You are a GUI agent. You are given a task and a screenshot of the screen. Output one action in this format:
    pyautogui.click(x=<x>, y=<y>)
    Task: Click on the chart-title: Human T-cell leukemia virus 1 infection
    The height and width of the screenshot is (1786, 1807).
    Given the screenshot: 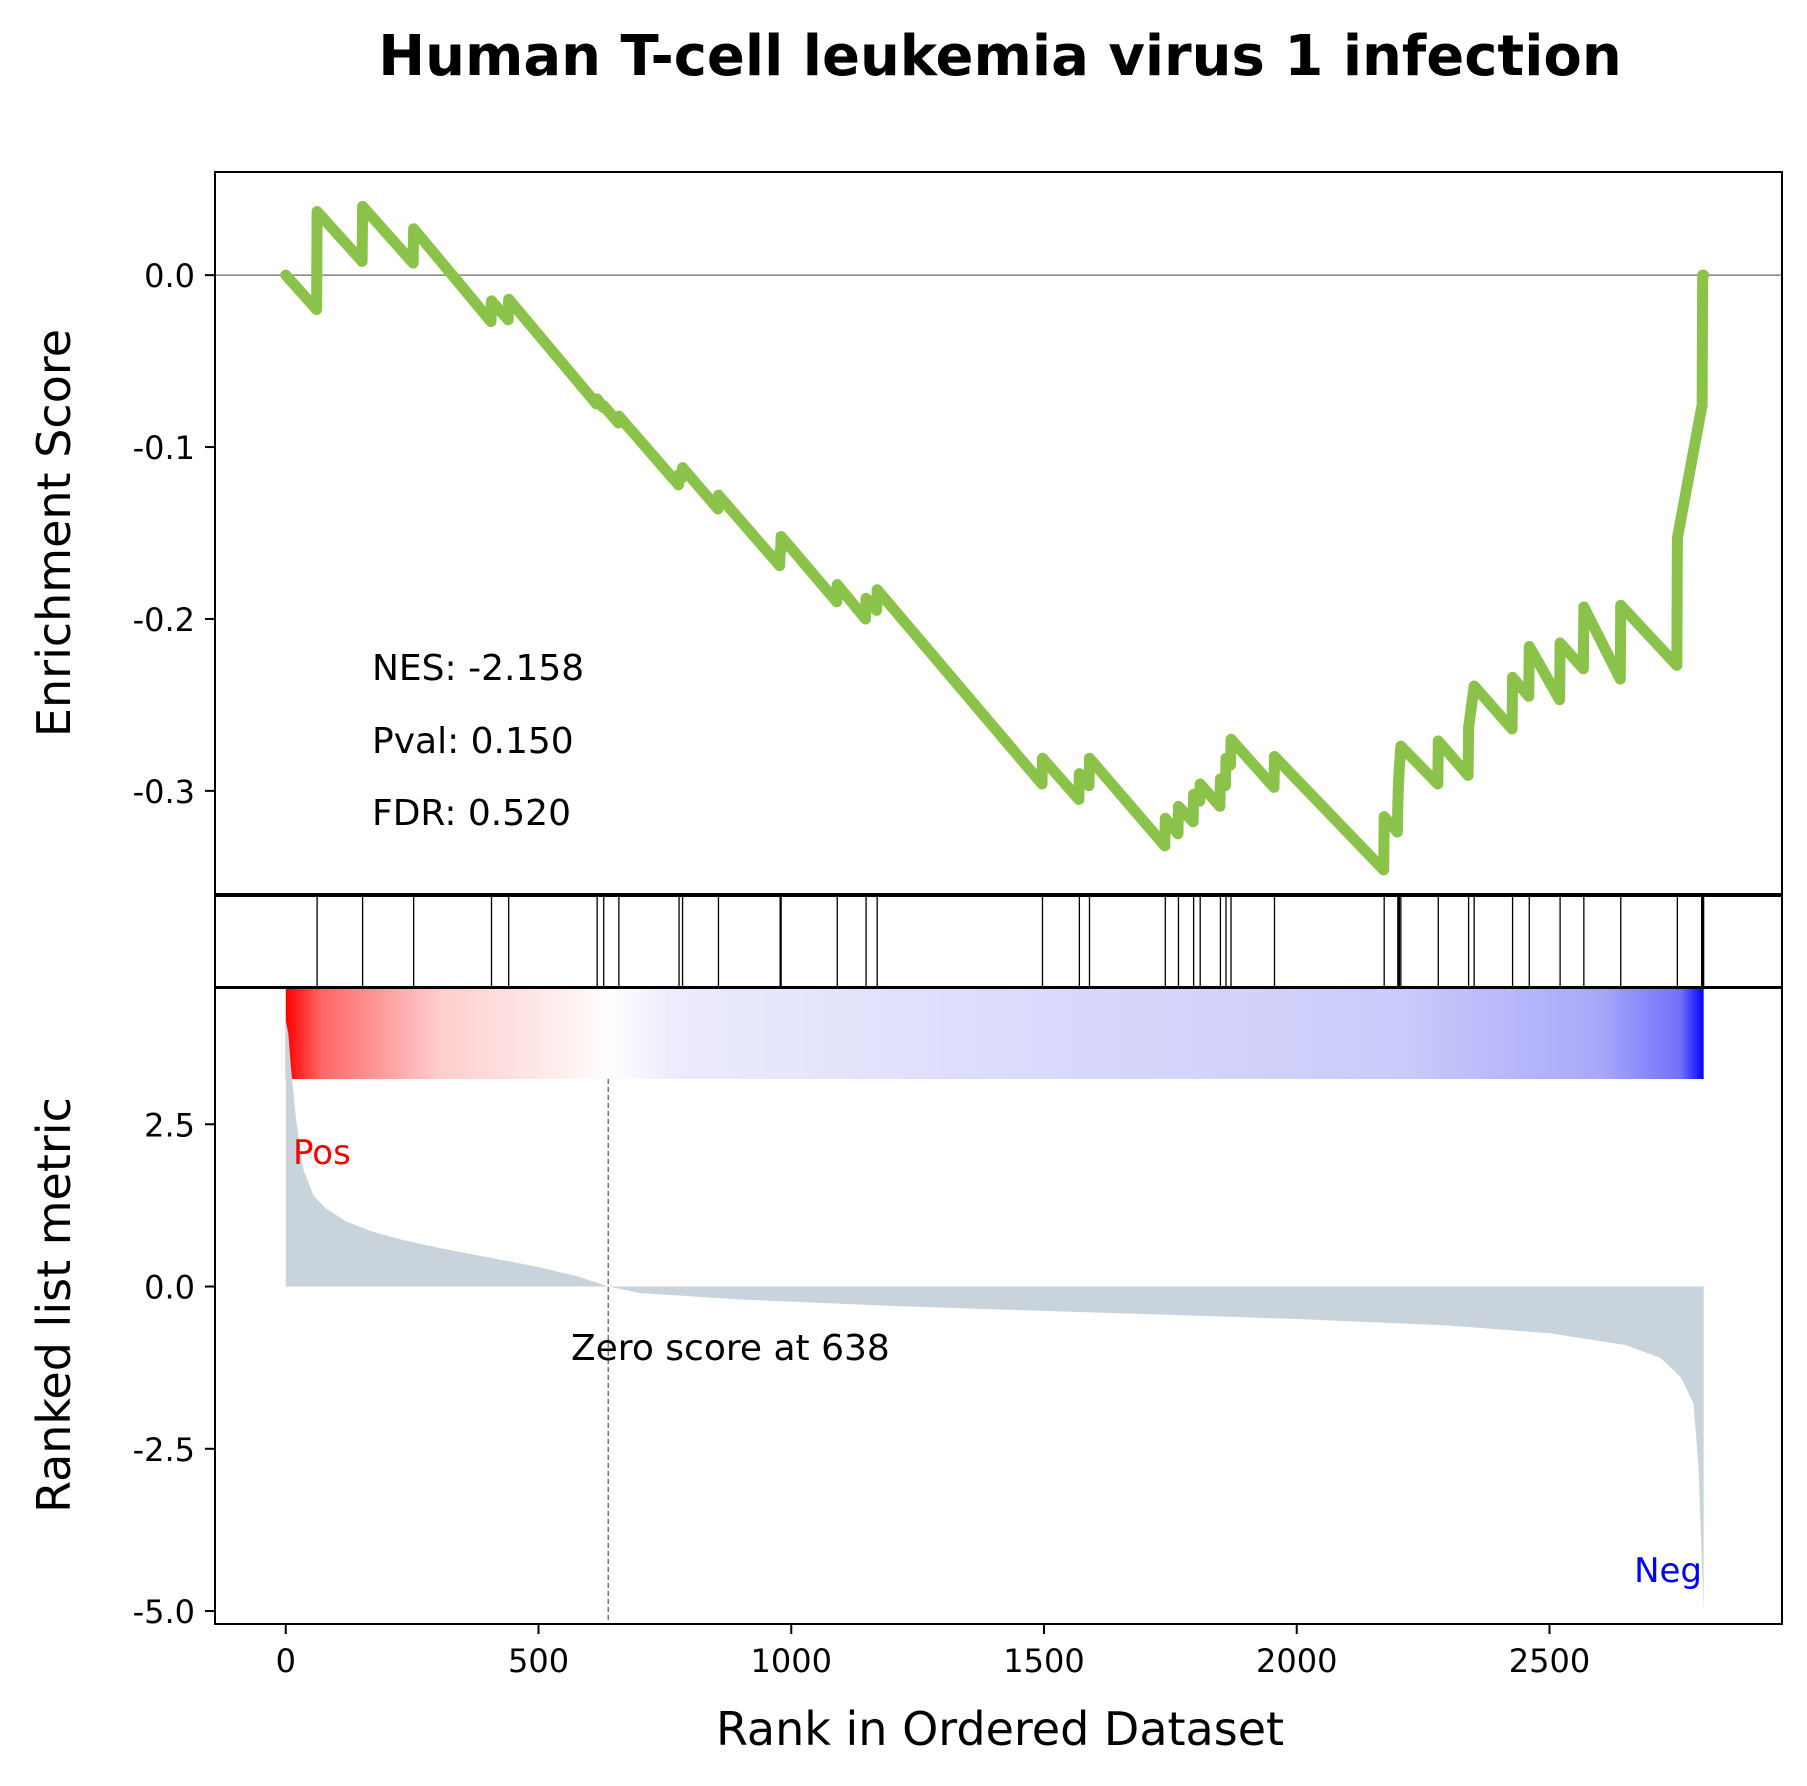 What is the action you would take?
    pyautogui.click(x=999, y=56)
    